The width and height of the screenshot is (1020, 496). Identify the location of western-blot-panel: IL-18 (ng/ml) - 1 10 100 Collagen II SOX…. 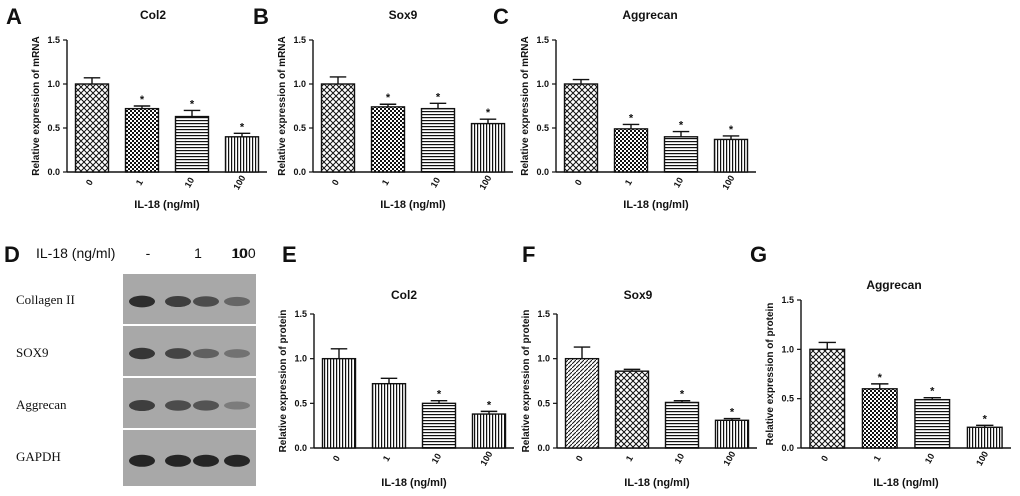
(136, 365).